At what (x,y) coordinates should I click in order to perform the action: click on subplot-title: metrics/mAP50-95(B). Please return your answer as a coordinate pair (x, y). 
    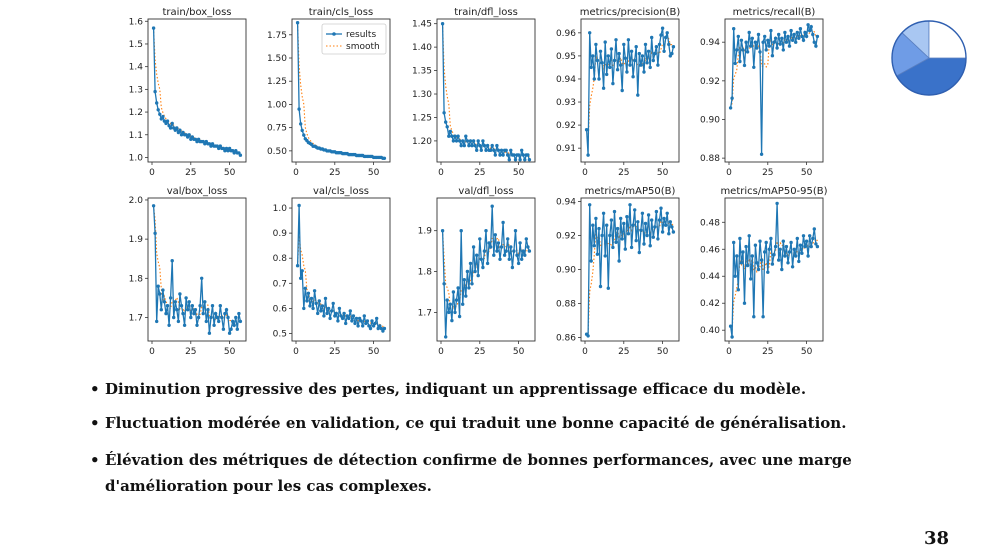
    Looking at the image, I should click on (773, 191).